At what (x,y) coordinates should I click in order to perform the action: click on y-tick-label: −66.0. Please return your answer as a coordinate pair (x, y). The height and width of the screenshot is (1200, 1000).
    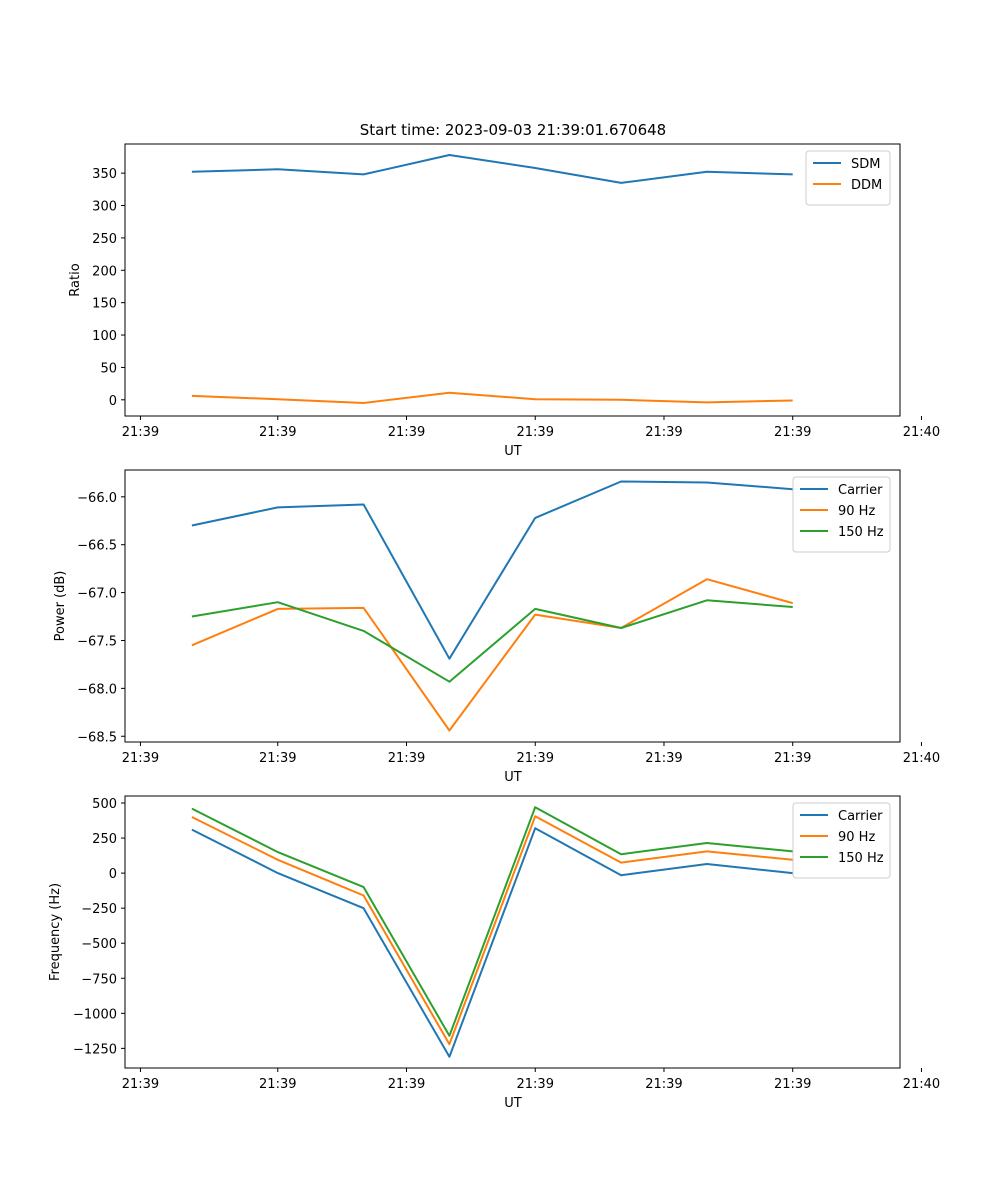
    Looking at the image, I should click on (97, 498).